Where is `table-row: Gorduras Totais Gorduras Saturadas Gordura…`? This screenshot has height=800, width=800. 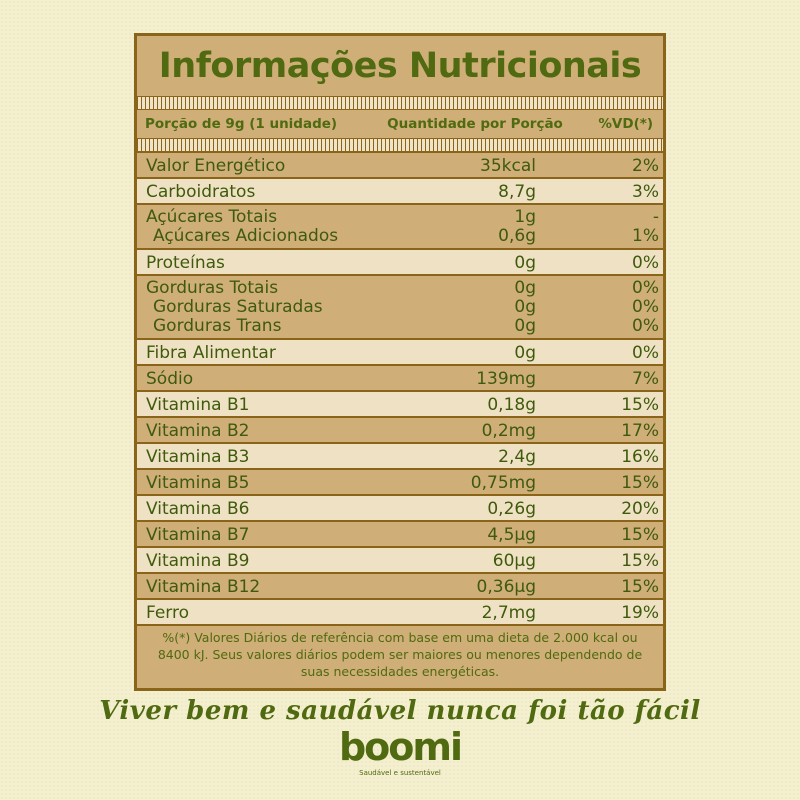 table-row: Gorduras Totais Gorduras Saturadas Gordura… is located at coordinates (400, 308).